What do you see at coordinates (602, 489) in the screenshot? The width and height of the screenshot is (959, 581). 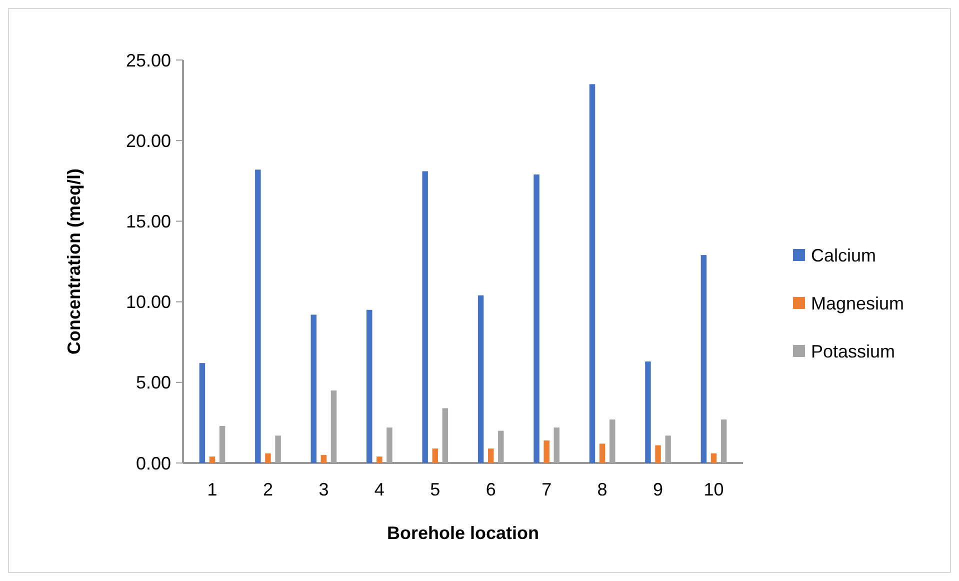 I see `x-tick-label: 8` at bounding box center [602, 489].